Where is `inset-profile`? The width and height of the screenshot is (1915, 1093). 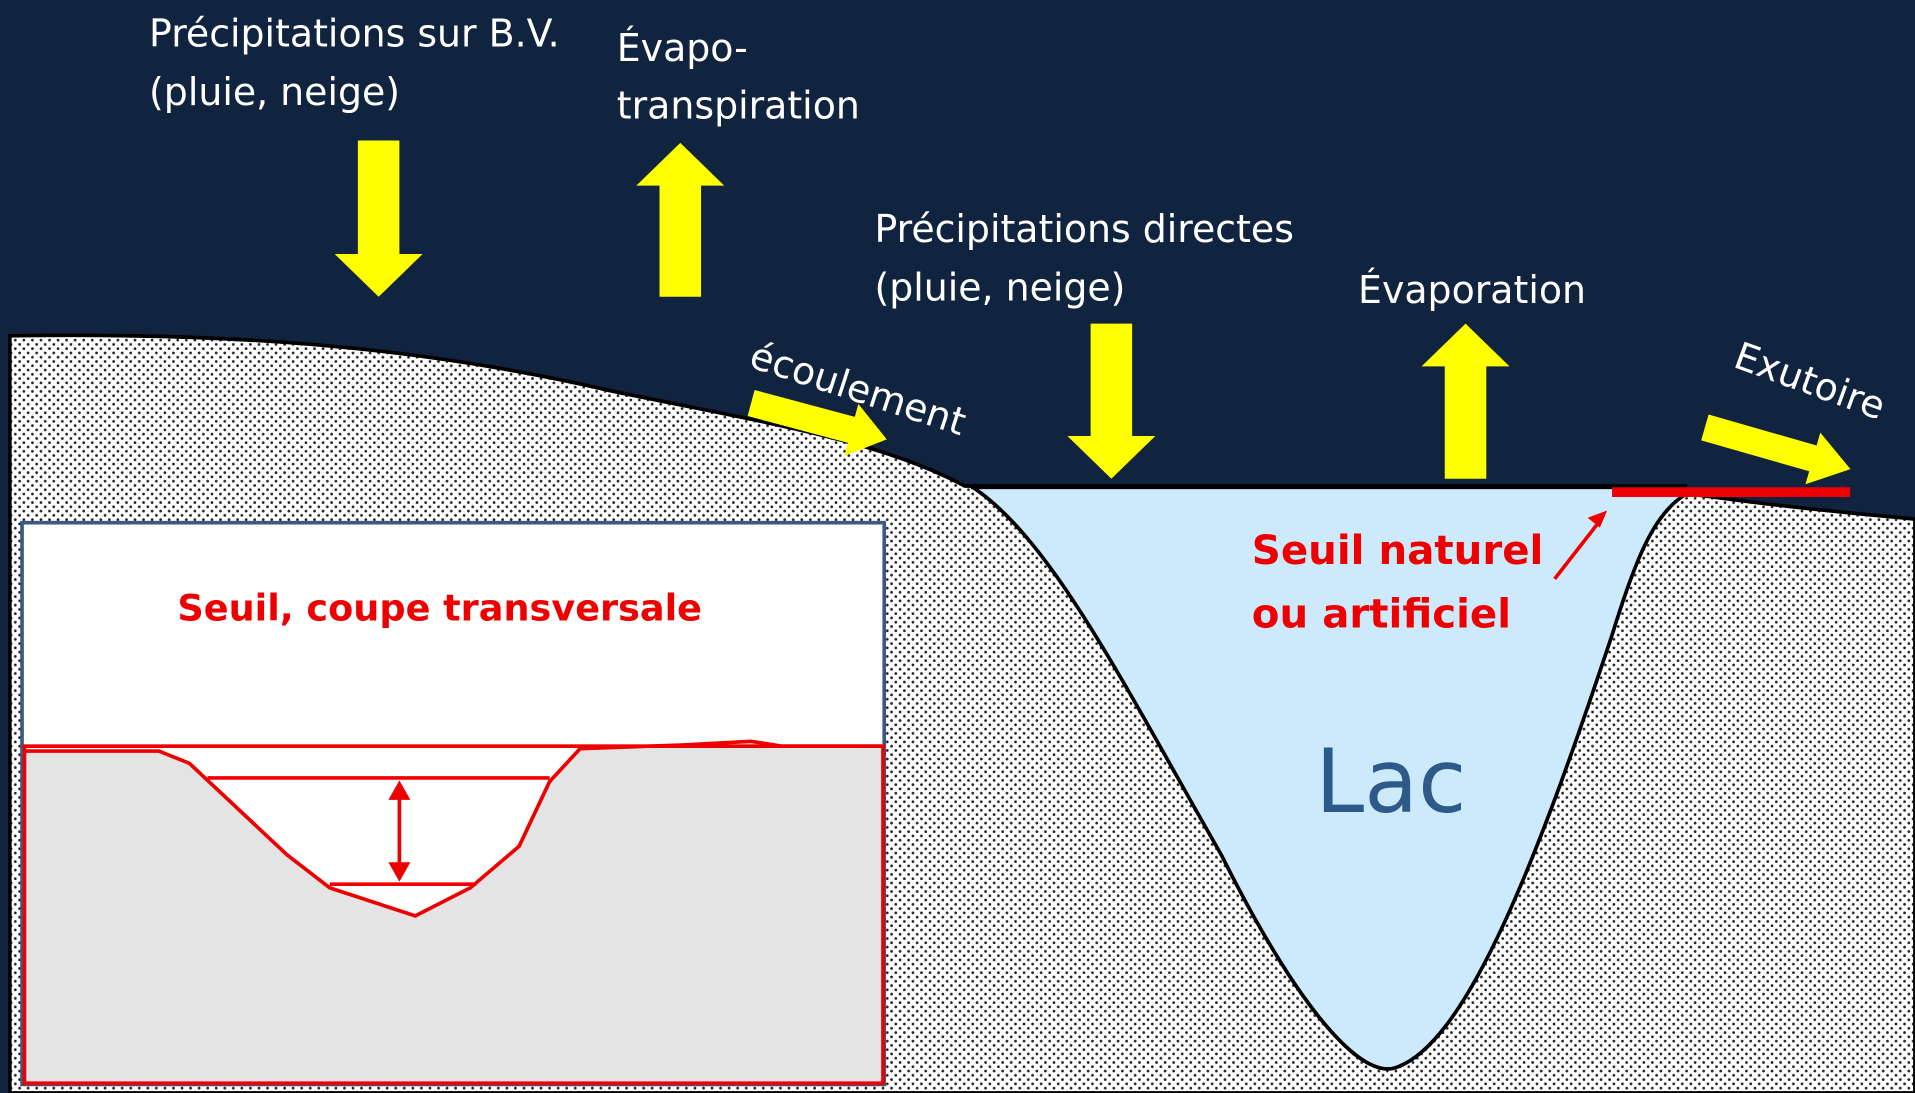 inset-profile is located at coordinates (453, 828).